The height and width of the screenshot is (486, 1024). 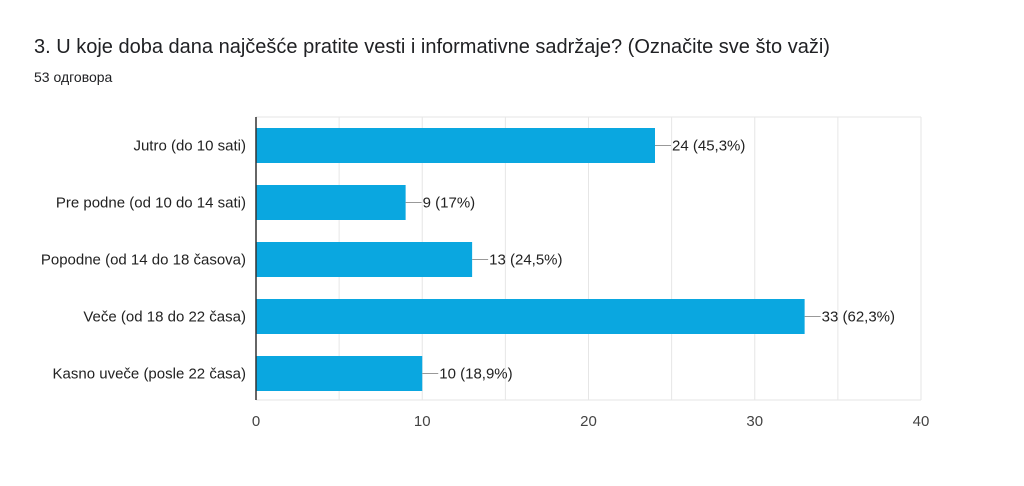 I want to click on x-tick-label: 30, so click(x=754, y=421).